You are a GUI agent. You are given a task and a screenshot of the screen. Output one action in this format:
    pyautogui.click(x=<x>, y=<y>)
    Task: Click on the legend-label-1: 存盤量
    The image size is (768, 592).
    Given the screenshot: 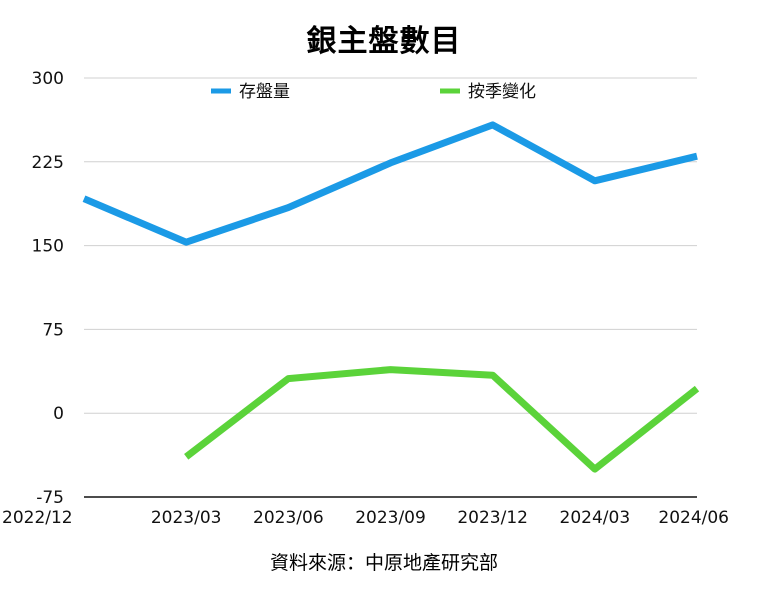 What is the action you would take?
    pyautogui.click(x=264, y=92)
    